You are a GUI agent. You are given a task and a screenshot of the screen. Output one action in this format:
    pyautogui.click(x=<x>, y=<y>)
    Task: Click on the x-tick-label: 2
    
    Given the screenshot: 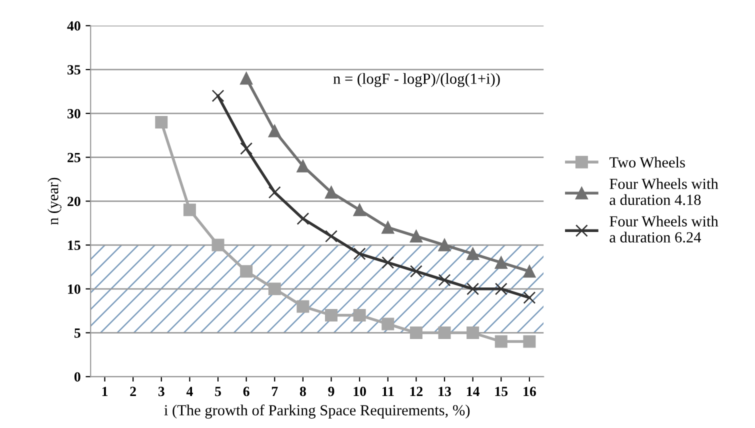 What is the action you would take?
    pyautogui.click(x=133, y=391)
    